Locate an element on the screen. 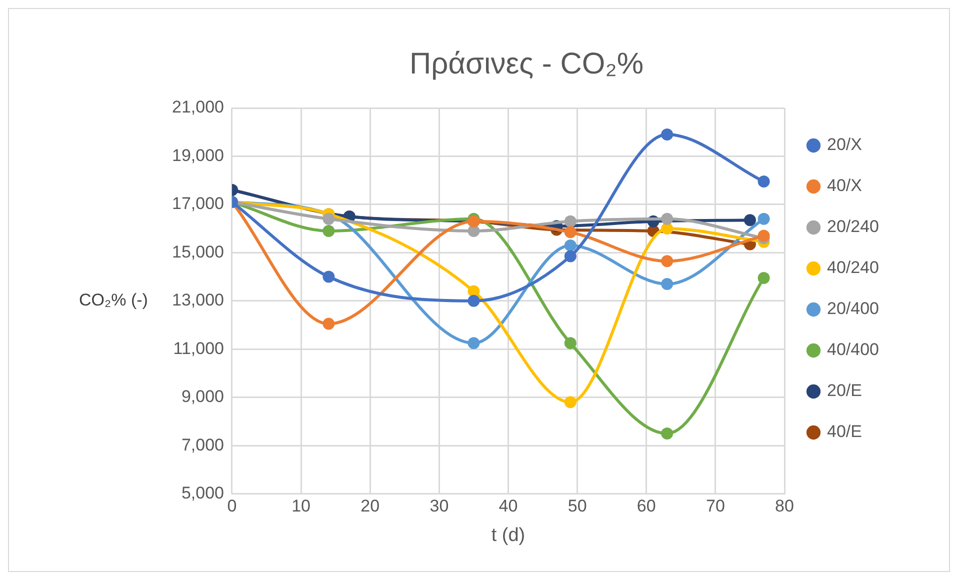  x-axis-title: t (d) is located at coordinates (508, 535).